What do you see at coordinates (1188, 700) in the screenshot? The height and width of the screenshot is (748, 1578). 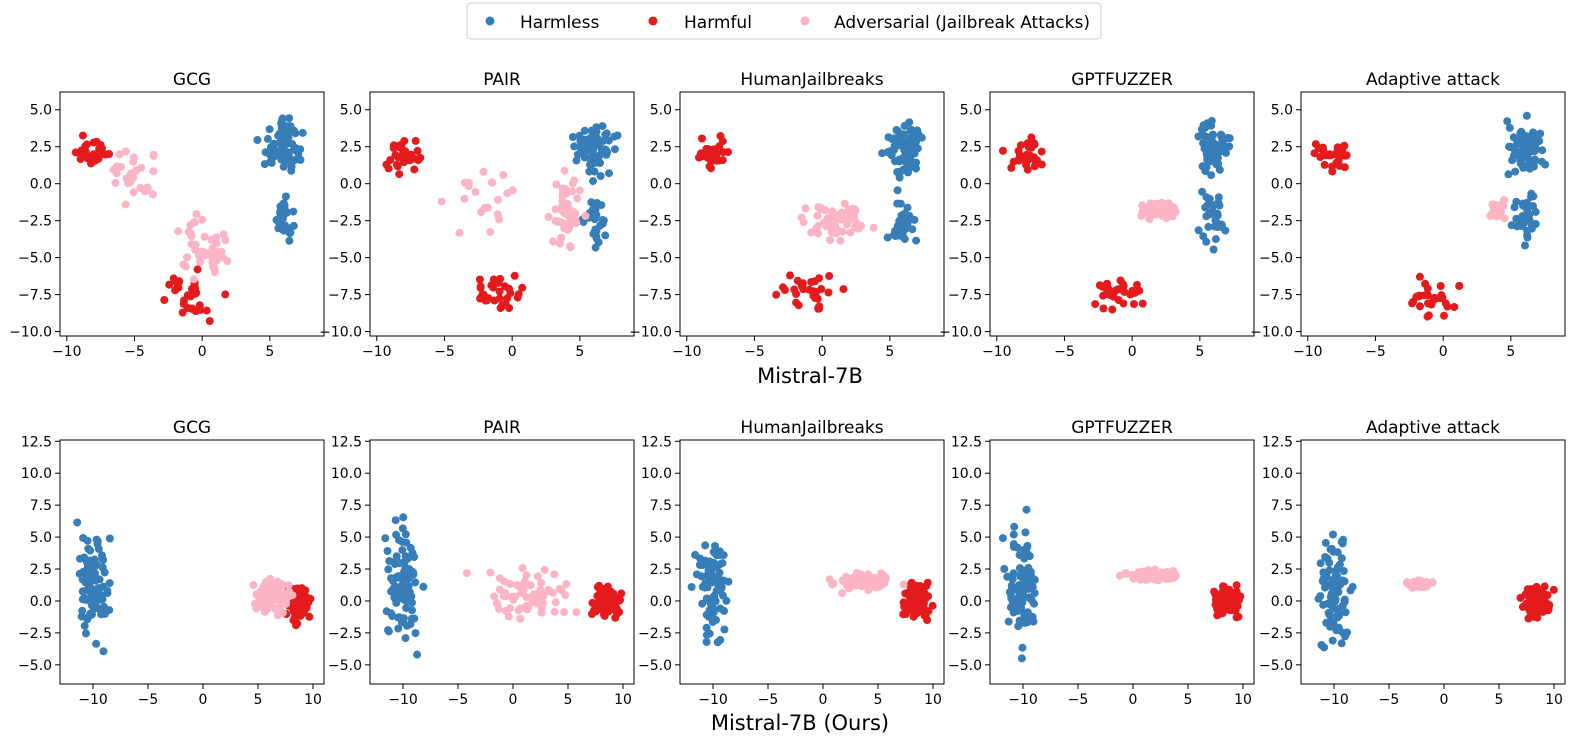 I see `x-tick-label: 5` at bounding box center [1188, 700].